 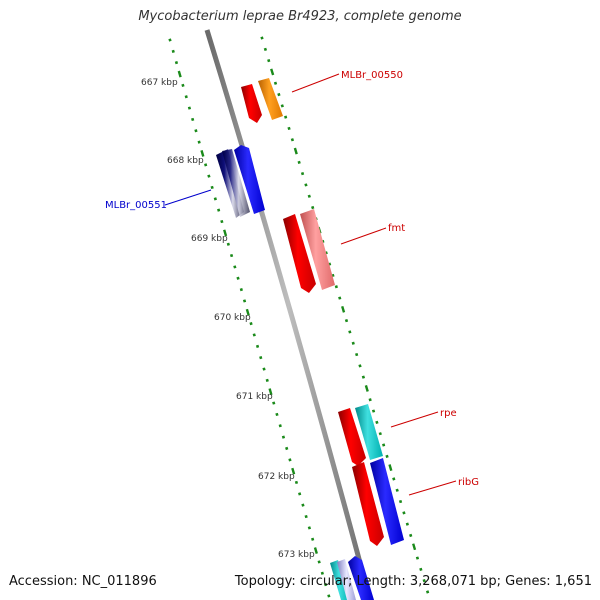 I want to click on tick-label-671: 671 kbp, so click(x=254, y=397).